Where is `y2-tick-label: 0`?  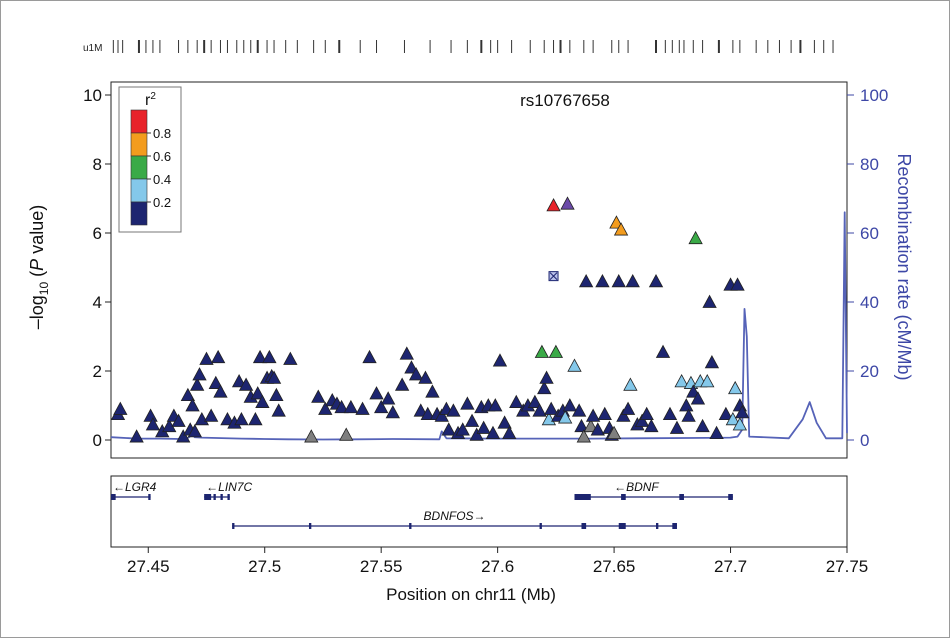
y2-tick-label: 0 is located at coordinates (864, 440).